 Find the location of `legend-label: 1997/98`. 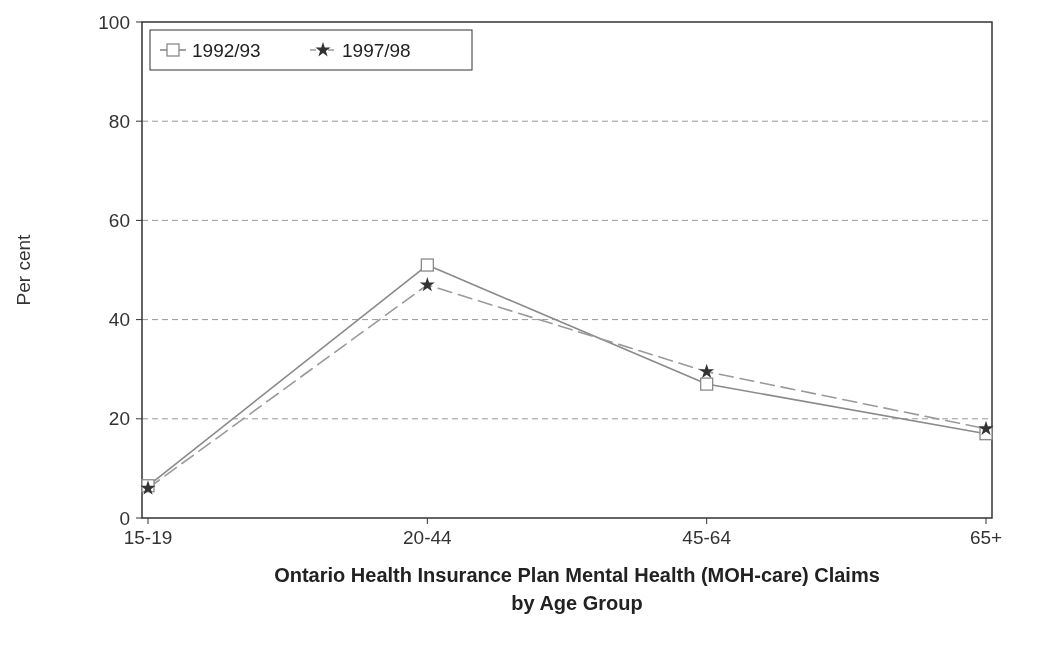

legend-label: 1997/98 is located at coordinates (376, 50).